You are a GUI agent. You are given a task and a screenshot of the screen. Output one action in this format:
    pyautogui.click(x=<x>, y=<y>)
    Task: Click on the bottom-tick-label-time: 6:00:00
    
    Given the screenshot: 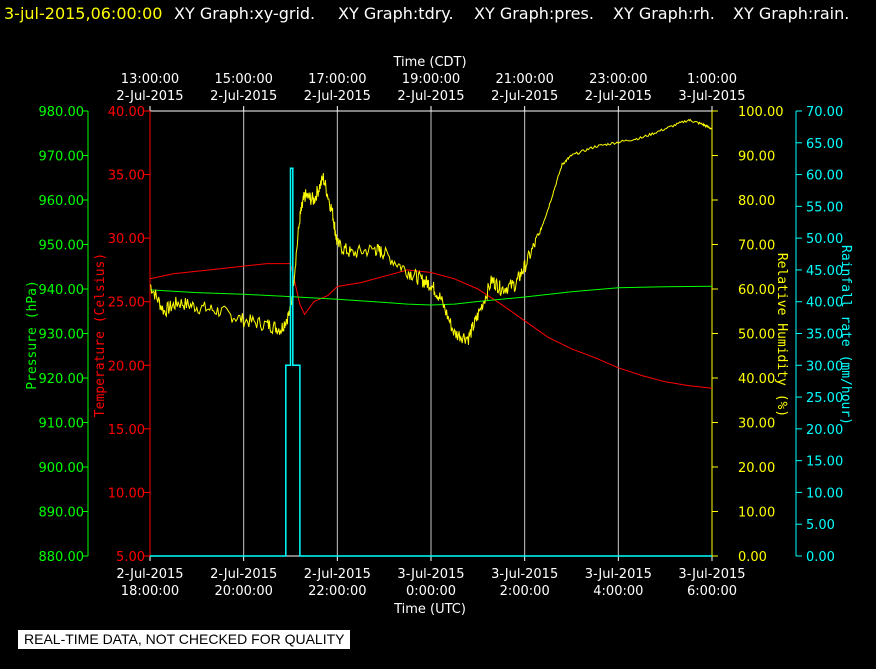 What is the action you would take?
    pyautogui.click(x=712, y=591)
    